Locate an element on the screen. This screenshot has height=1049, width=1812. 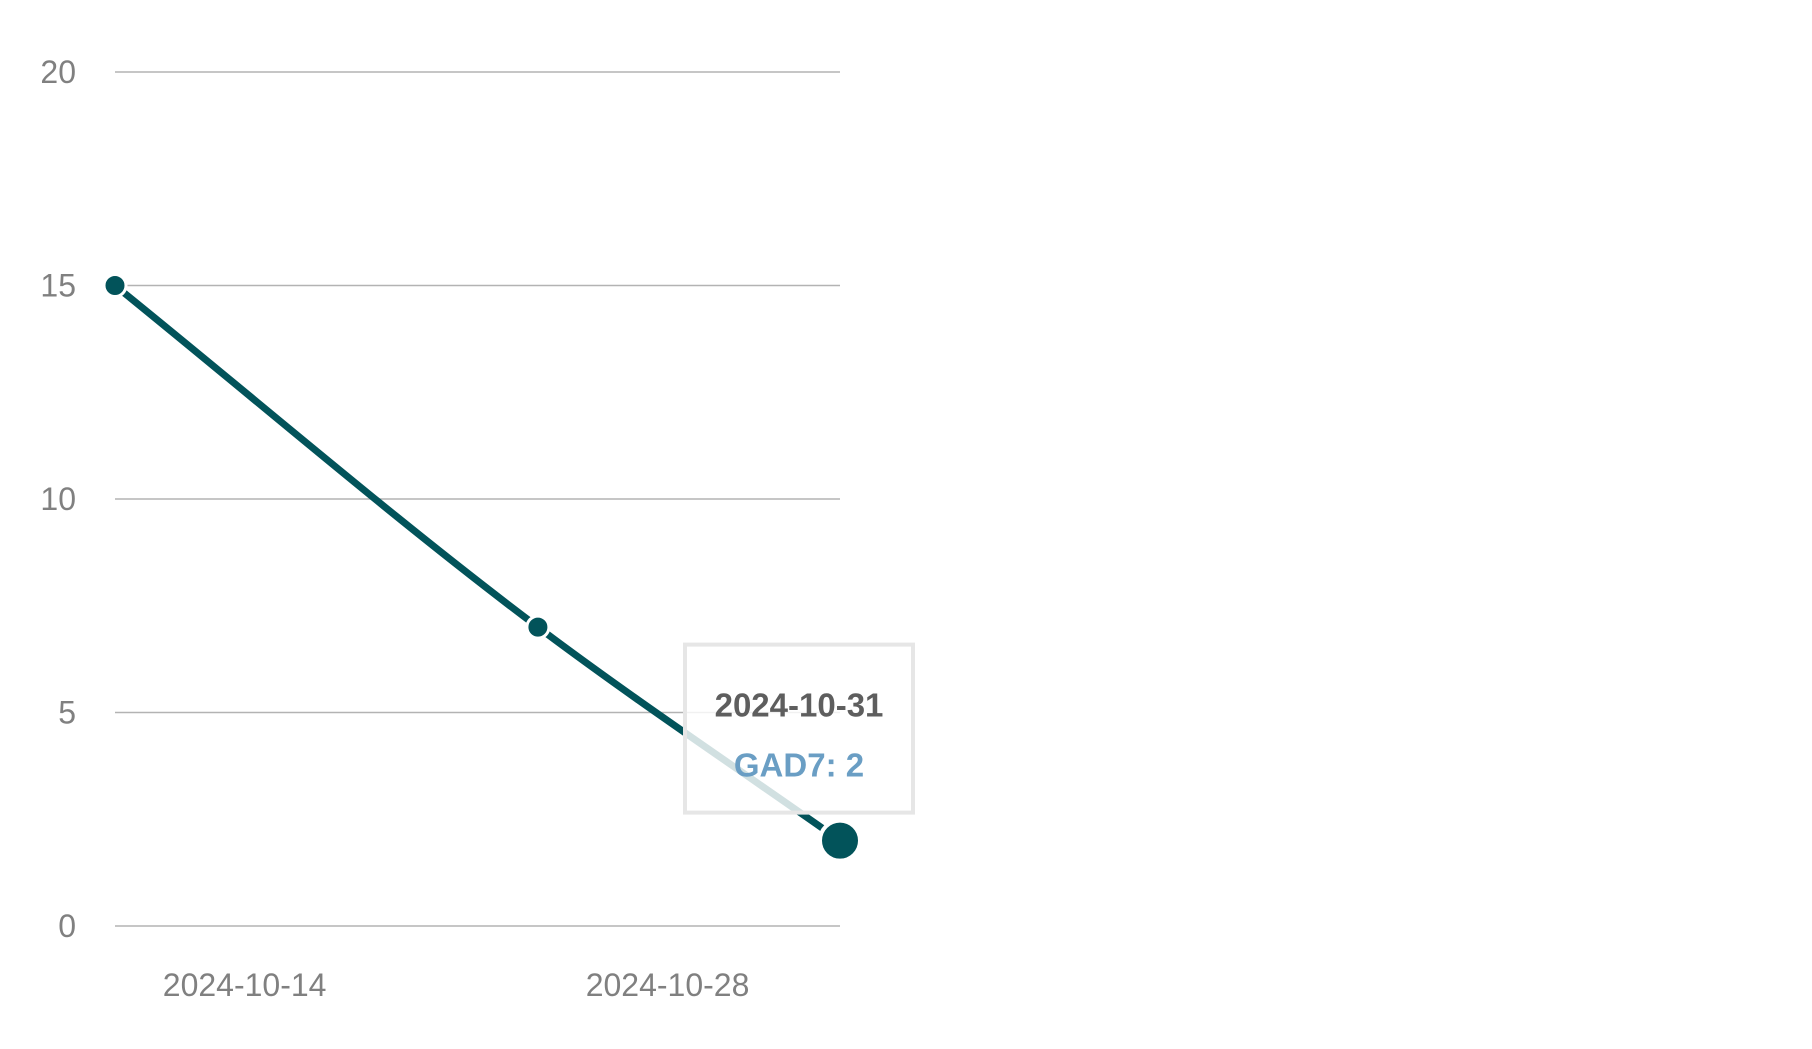
x-axis-ticks: 2024-10-14 2024-10-28 is located at coordinates (456, 985).